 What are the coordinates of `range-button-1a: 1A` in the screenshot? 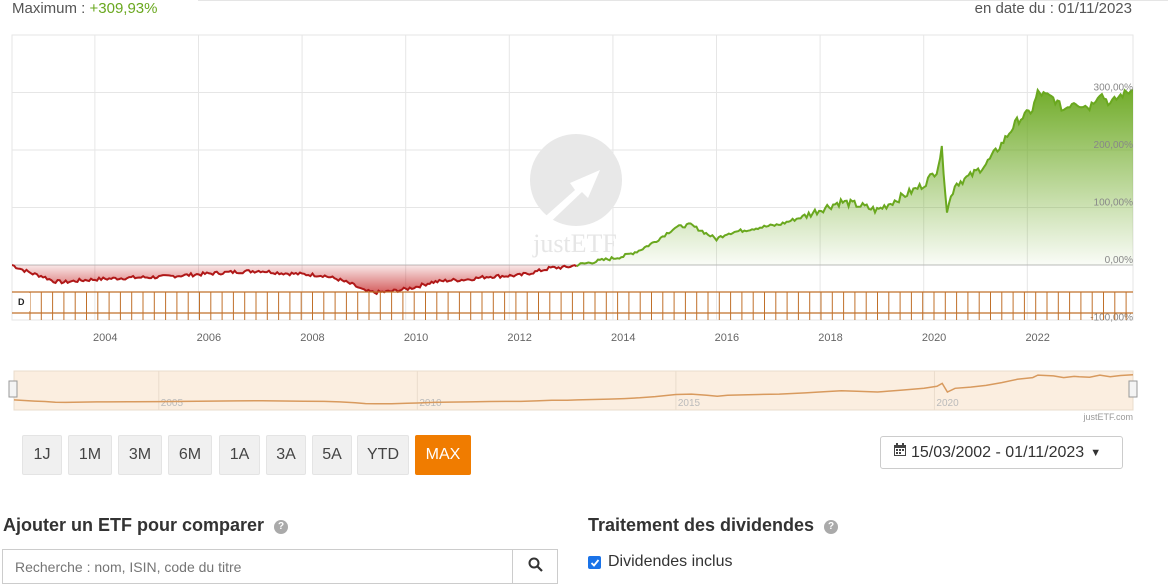 It's located at (239, 455).